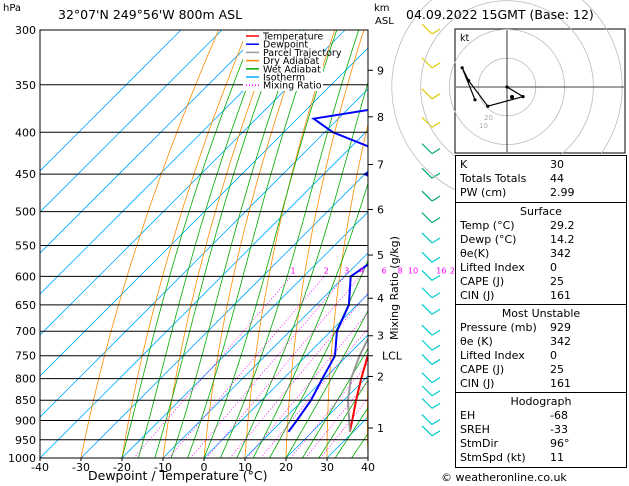  I want to click on x-tick-label: 10, so click(245, 467).